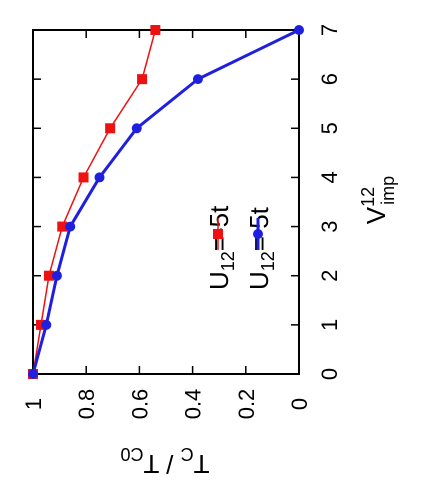  I want to click on y-tick-label: 0.8, so click(86, 404).